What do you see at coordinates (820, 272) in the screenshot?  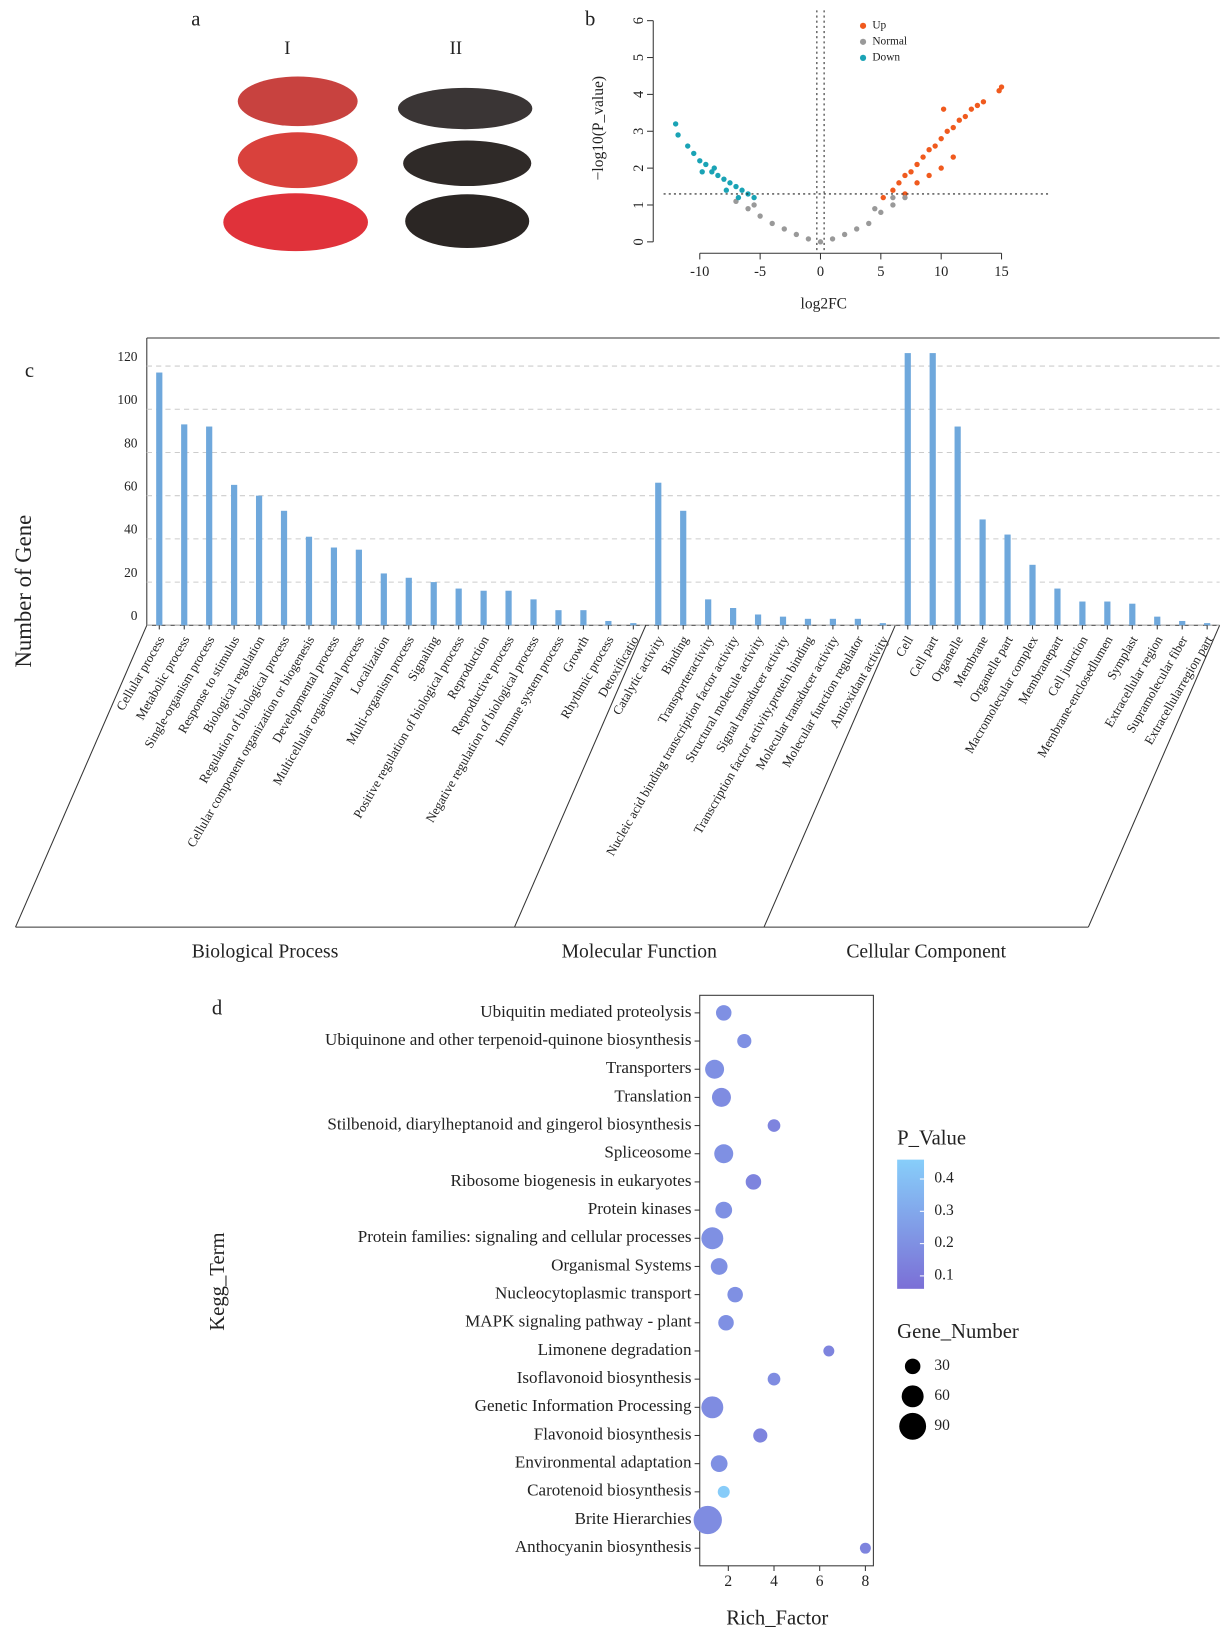 I see `x-tick-label: 0` at bounding box center [820, 272].